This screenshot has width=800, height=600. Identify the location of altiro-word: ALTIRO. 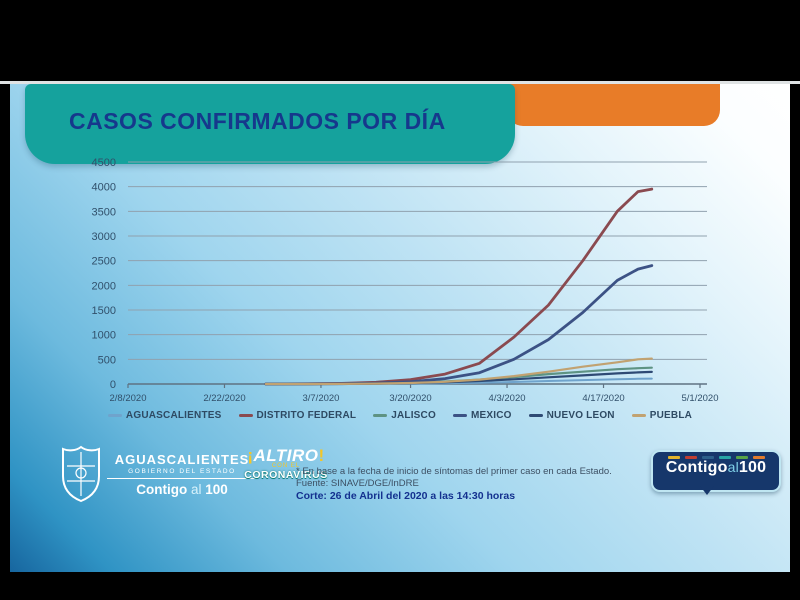
(286, 455).